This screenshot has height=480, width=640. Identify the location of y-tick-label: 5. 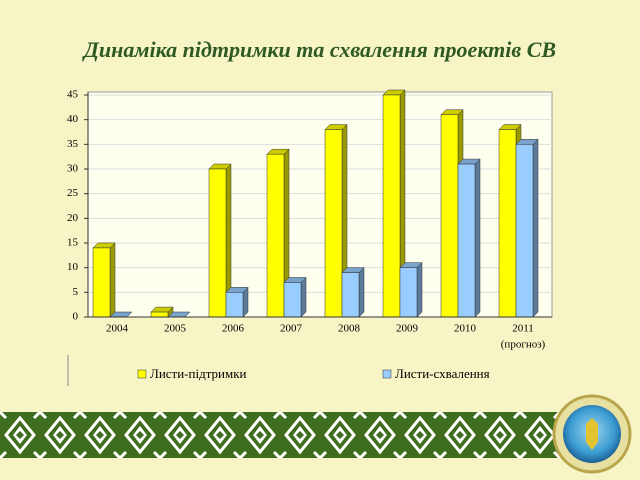
(76, 292).